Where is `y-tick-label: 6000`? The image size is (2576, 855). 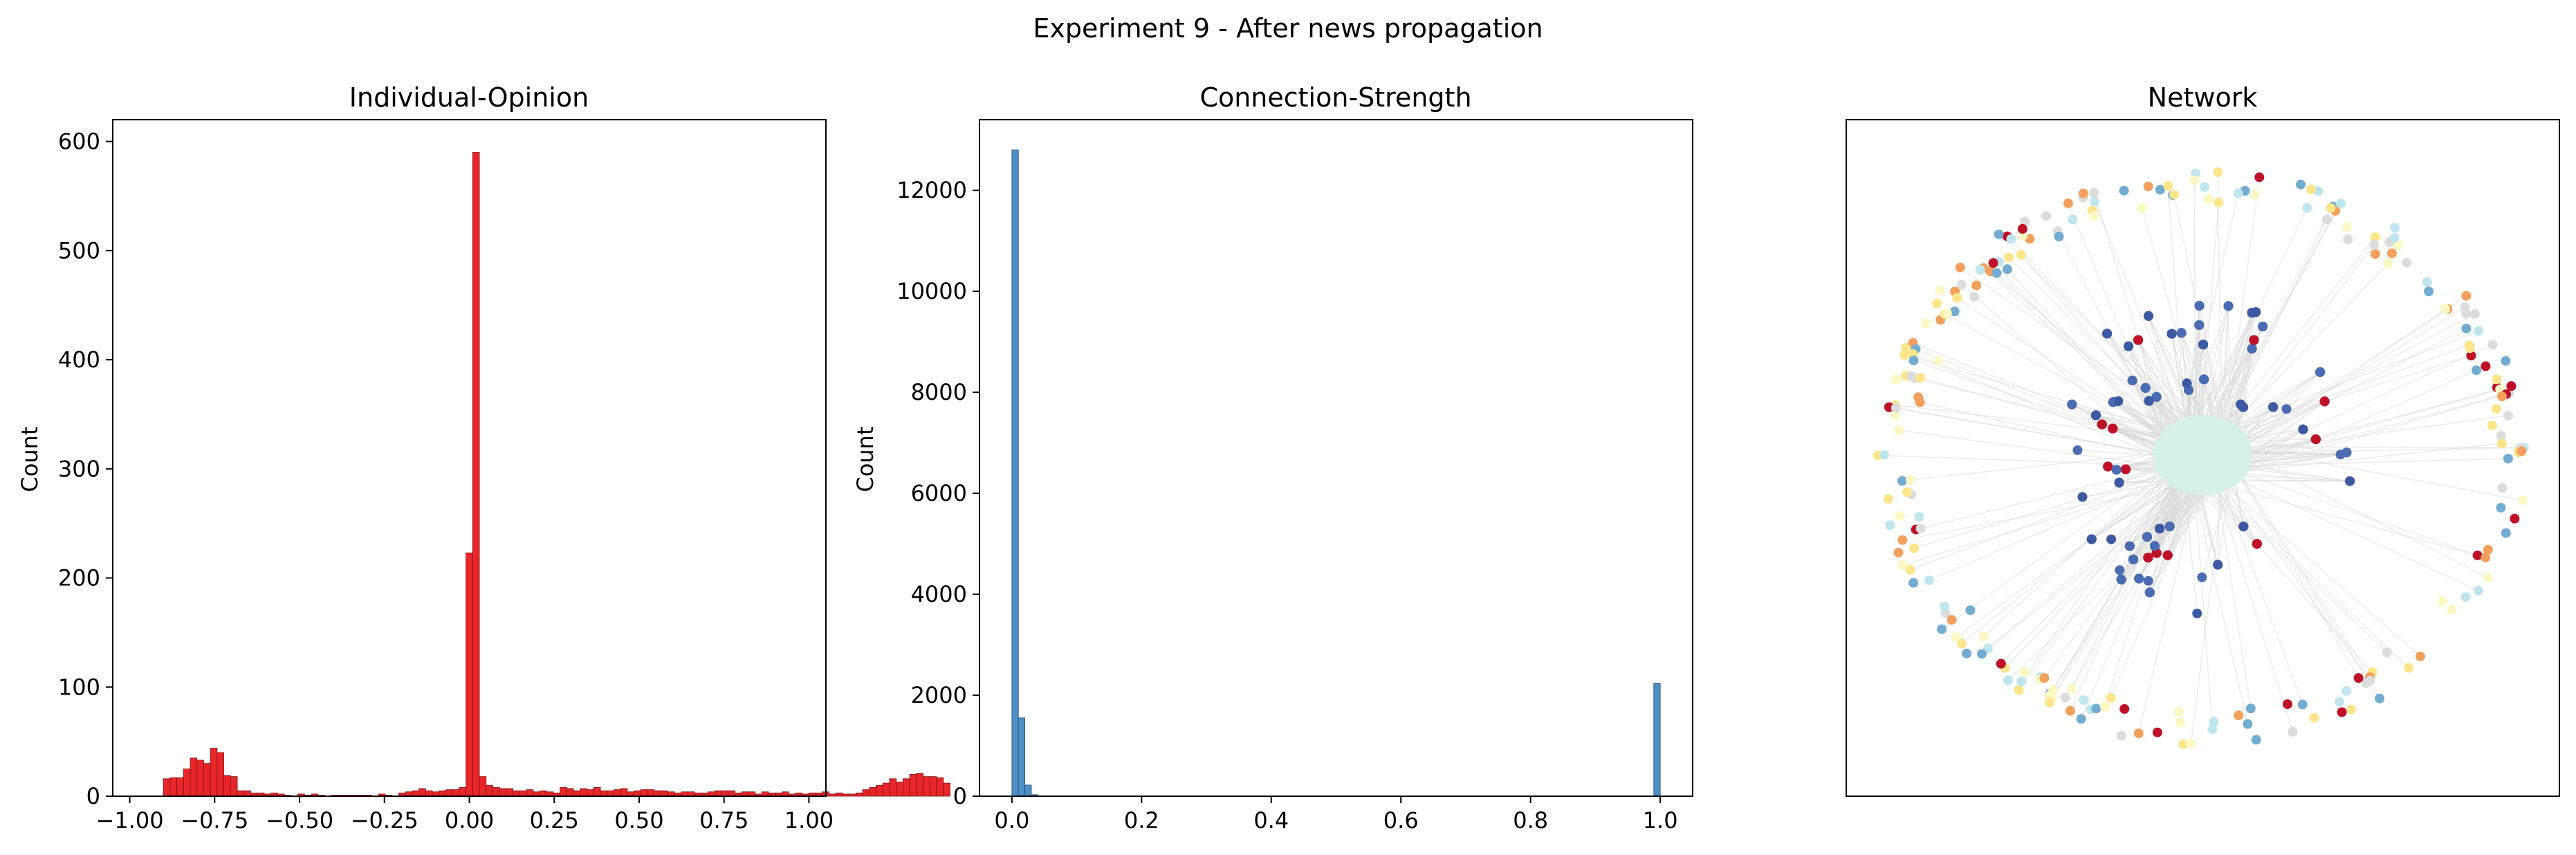 y-tick-label: 6000 is located at coordinates (939, 493).